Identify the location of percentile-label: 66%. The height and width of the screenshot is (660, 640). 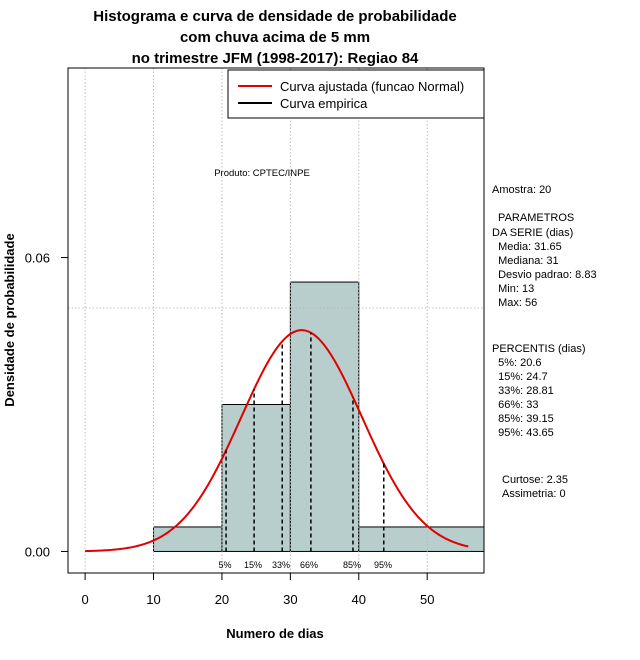
(309, 565).